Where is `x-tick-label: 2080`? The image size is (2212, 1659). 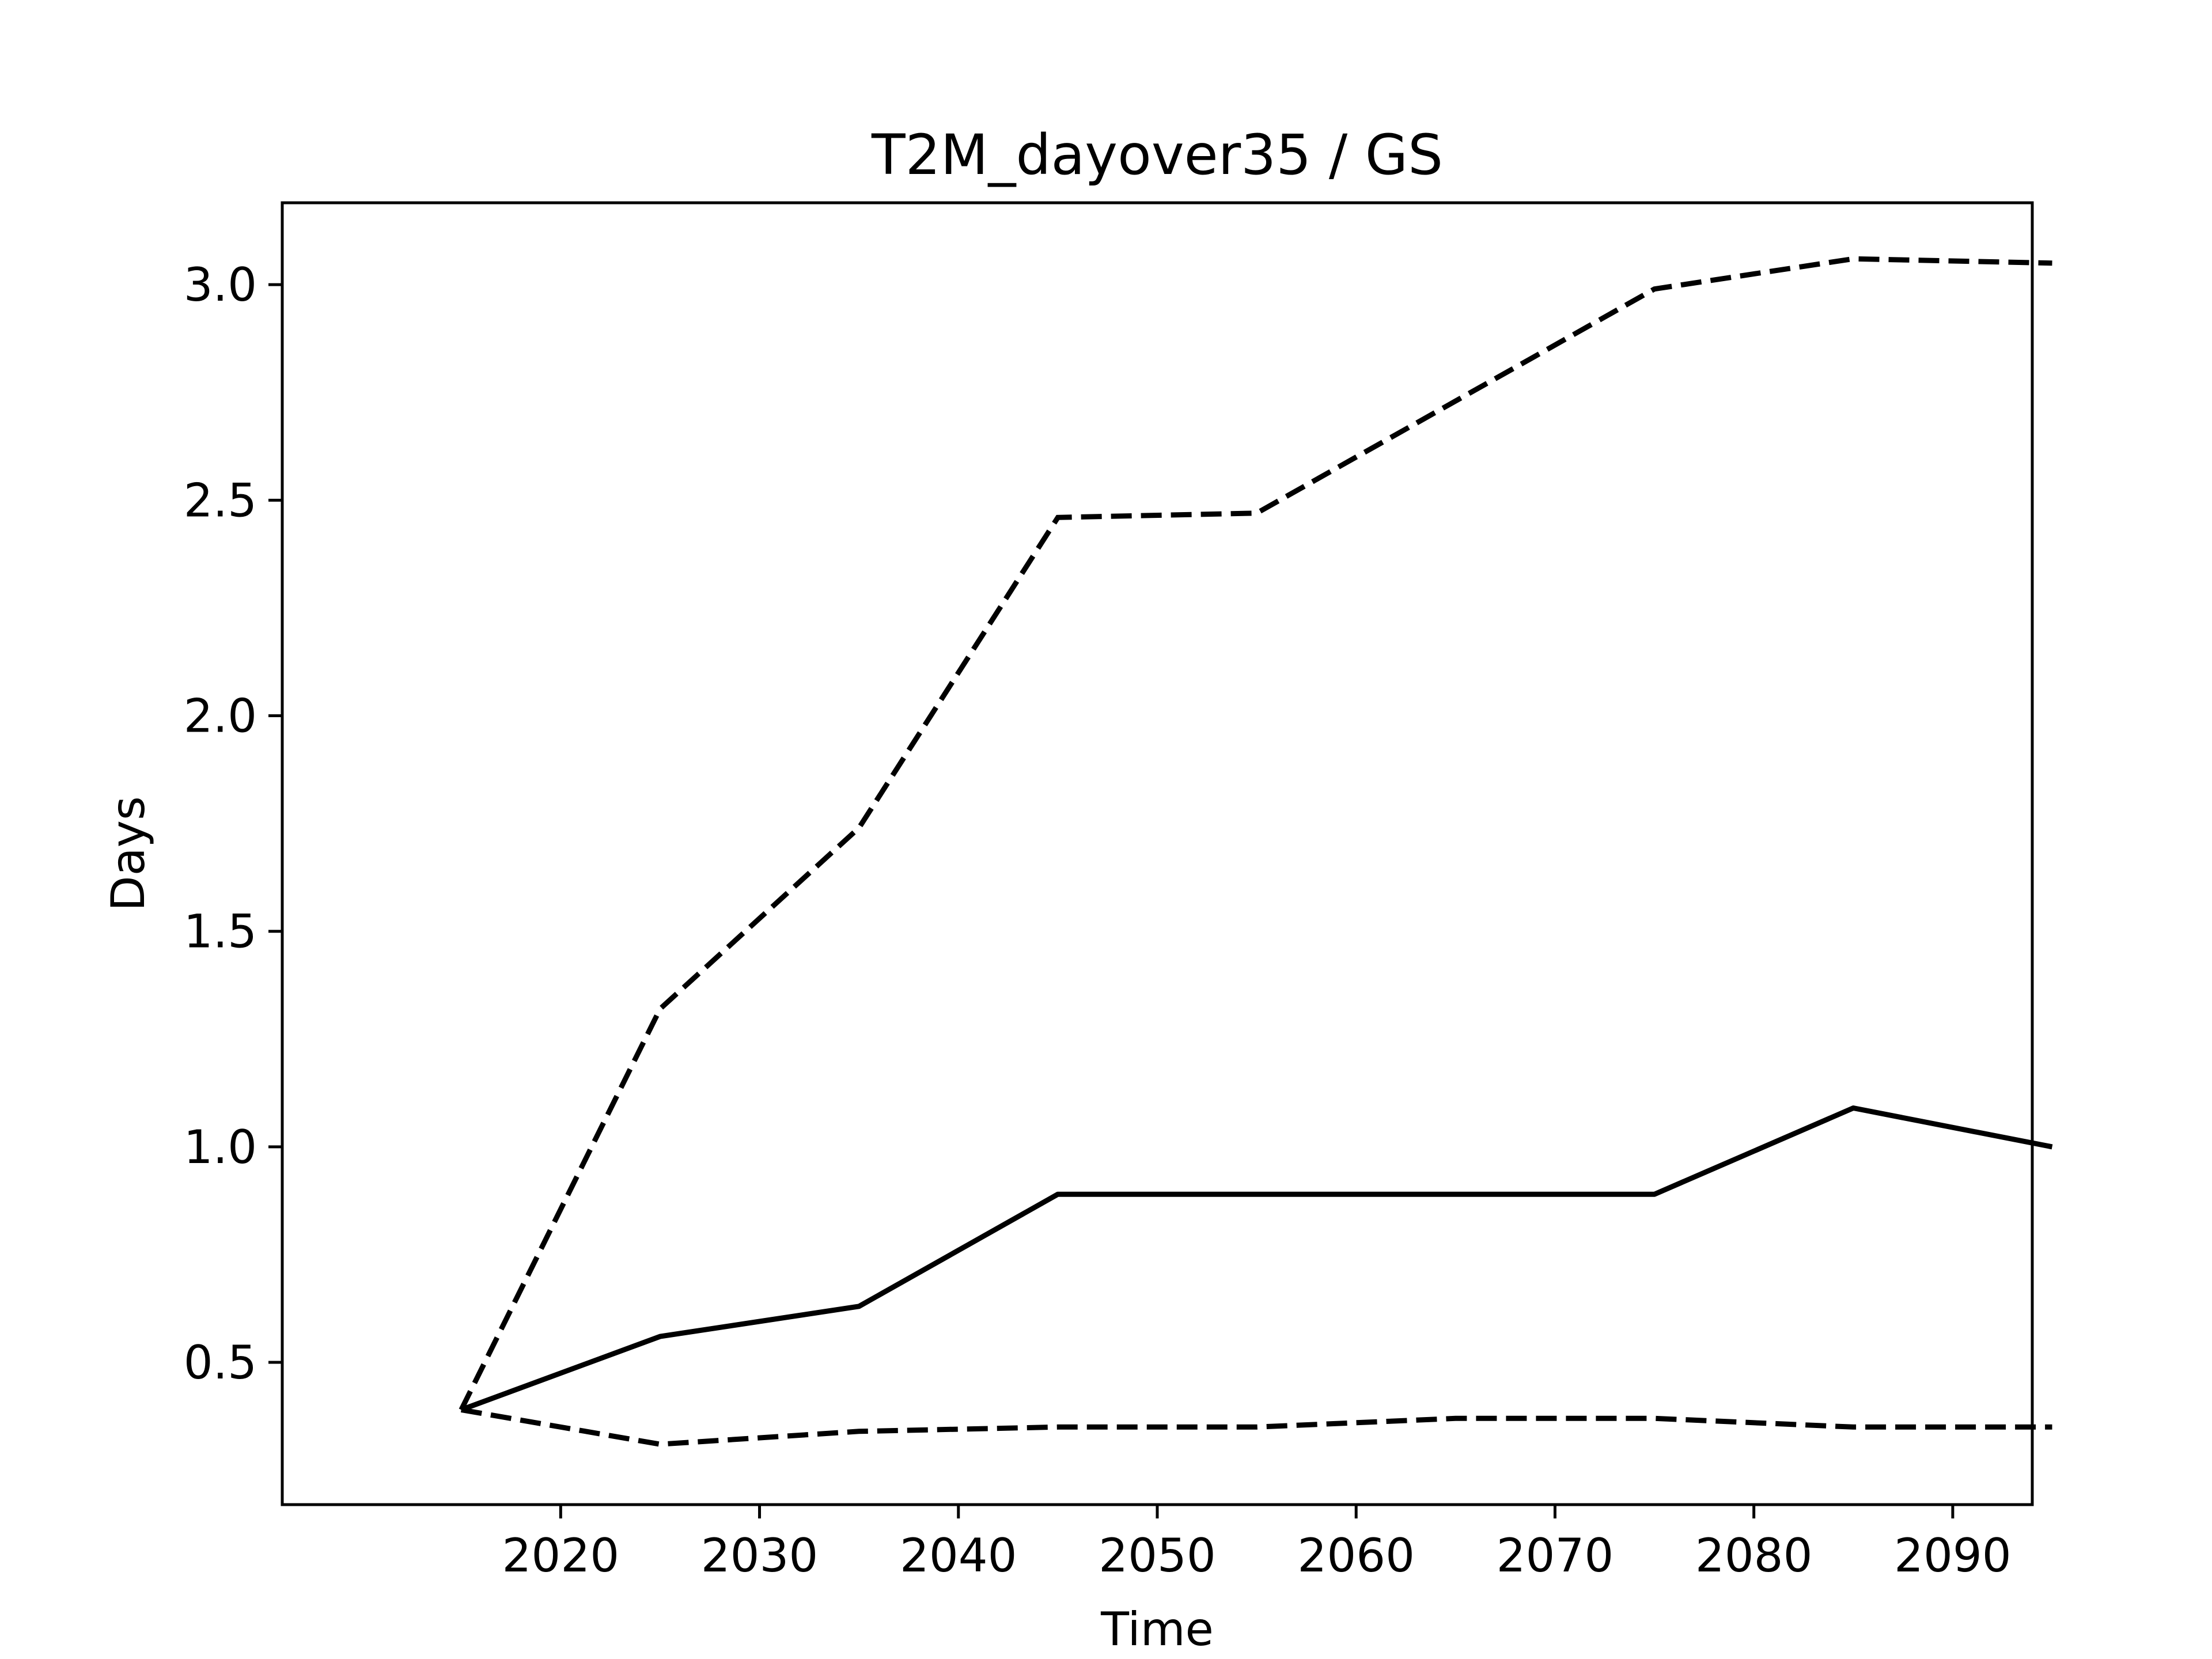 x-tick-label: 2080 is located at coordinates (1754, 1555).